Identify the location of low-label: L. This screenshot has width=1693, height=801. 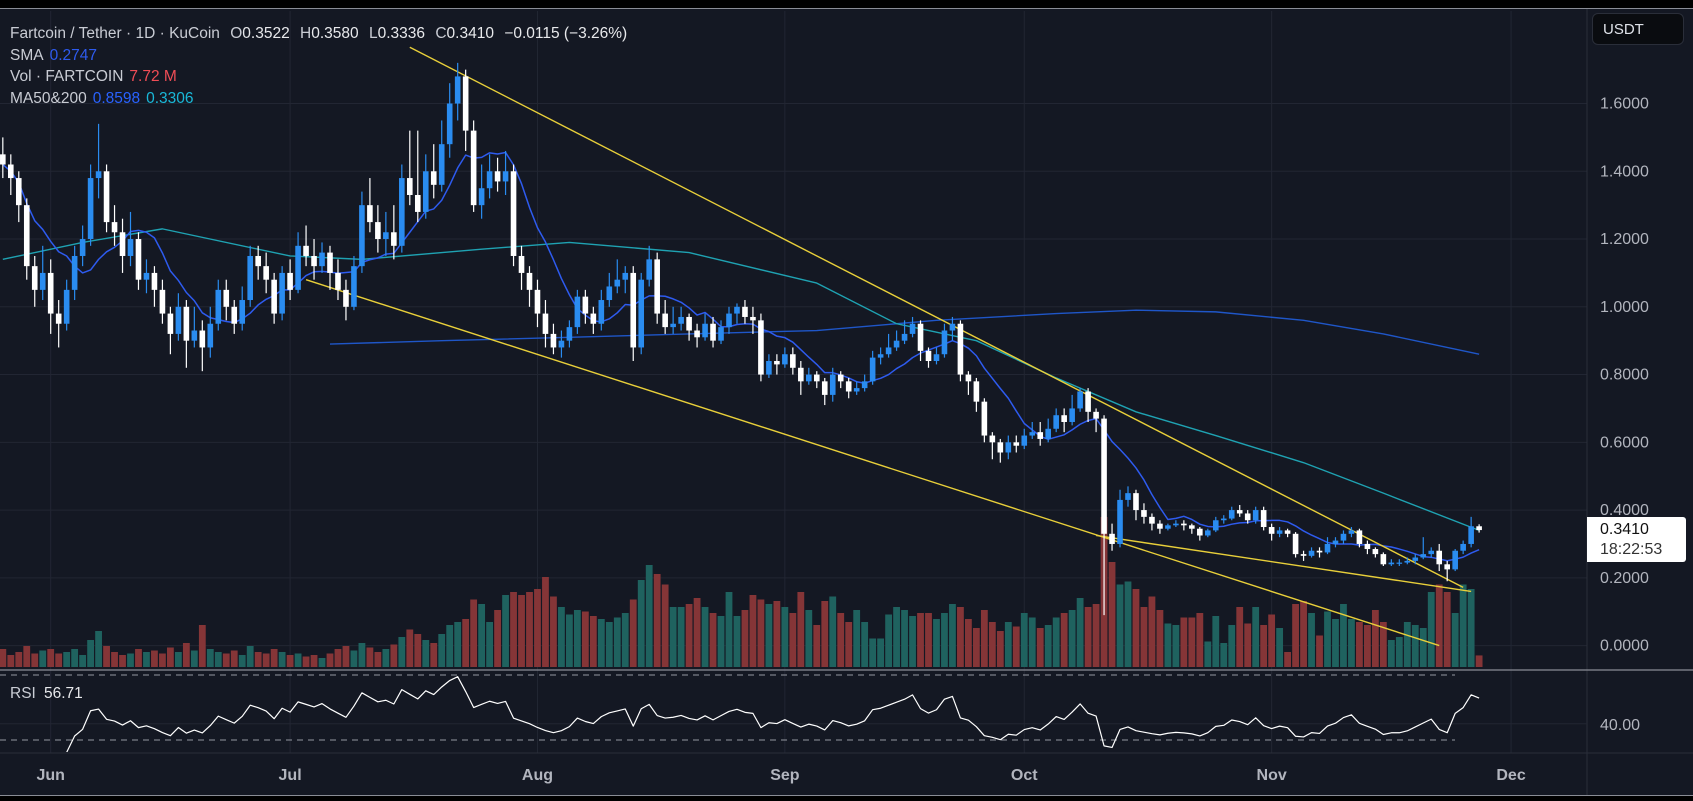
(373, 33).